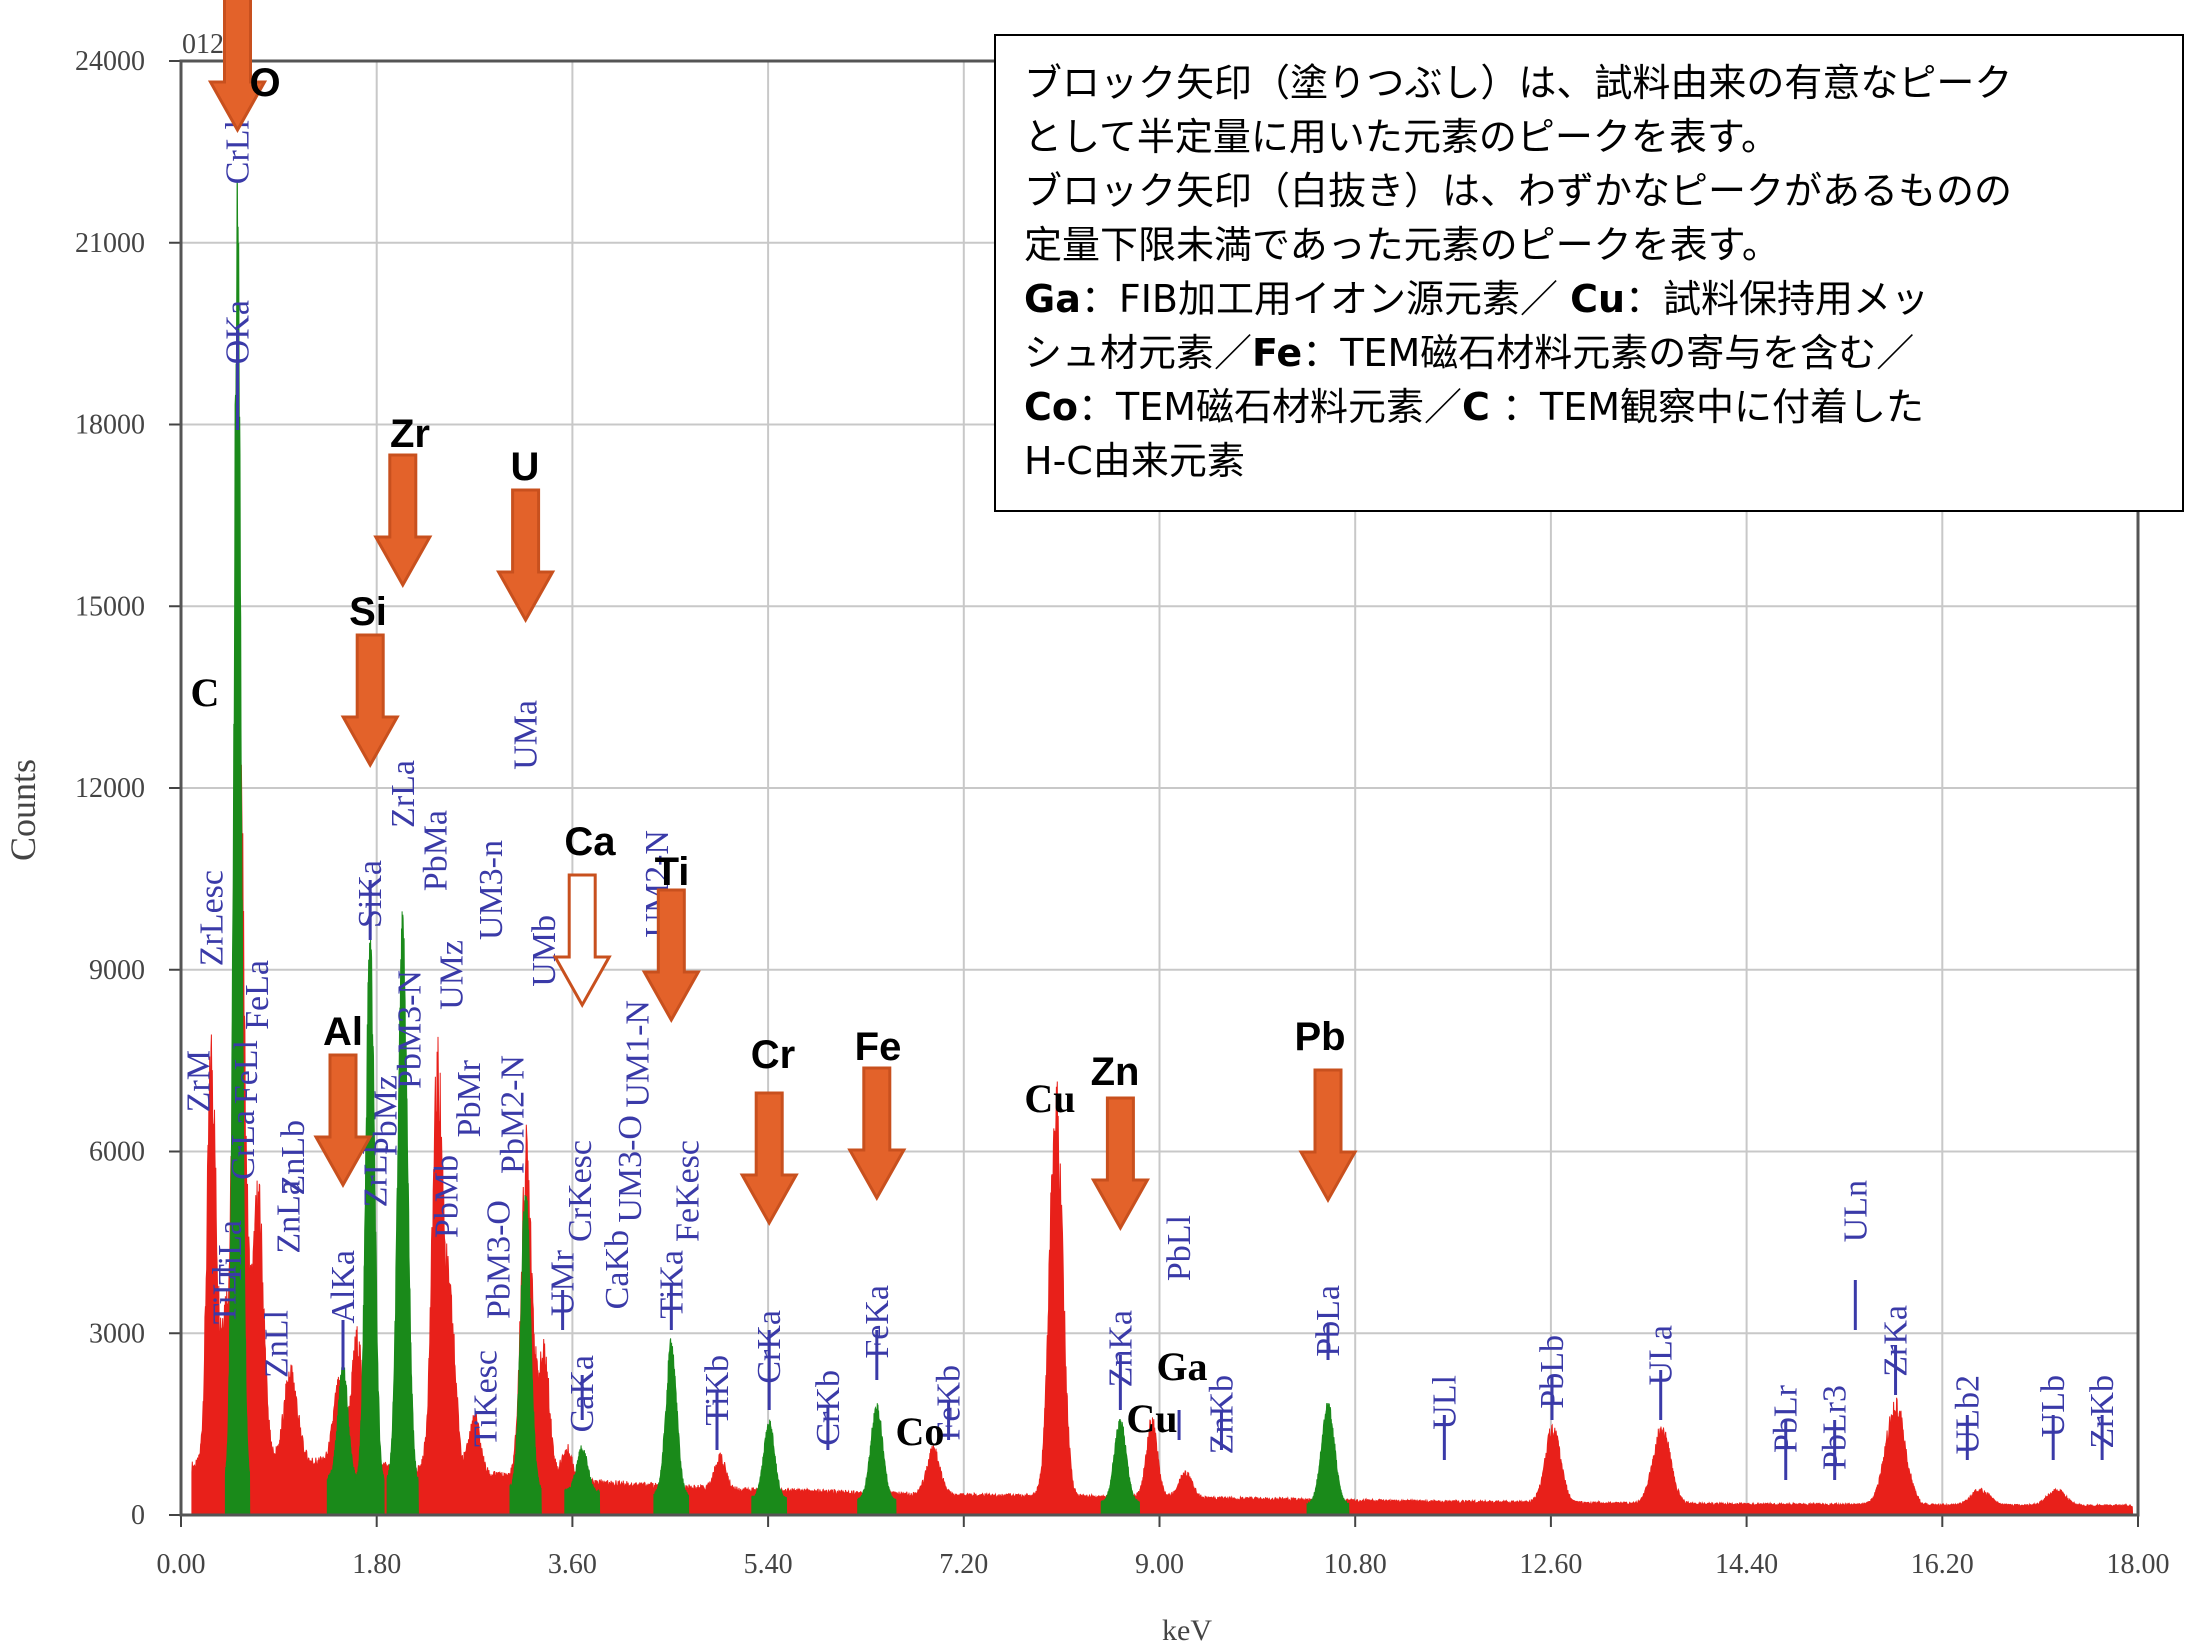 Image resolution: width=2200 pixels, height=1651 pixels. I want to click on arrow-label-u: U, so click(525, 467).